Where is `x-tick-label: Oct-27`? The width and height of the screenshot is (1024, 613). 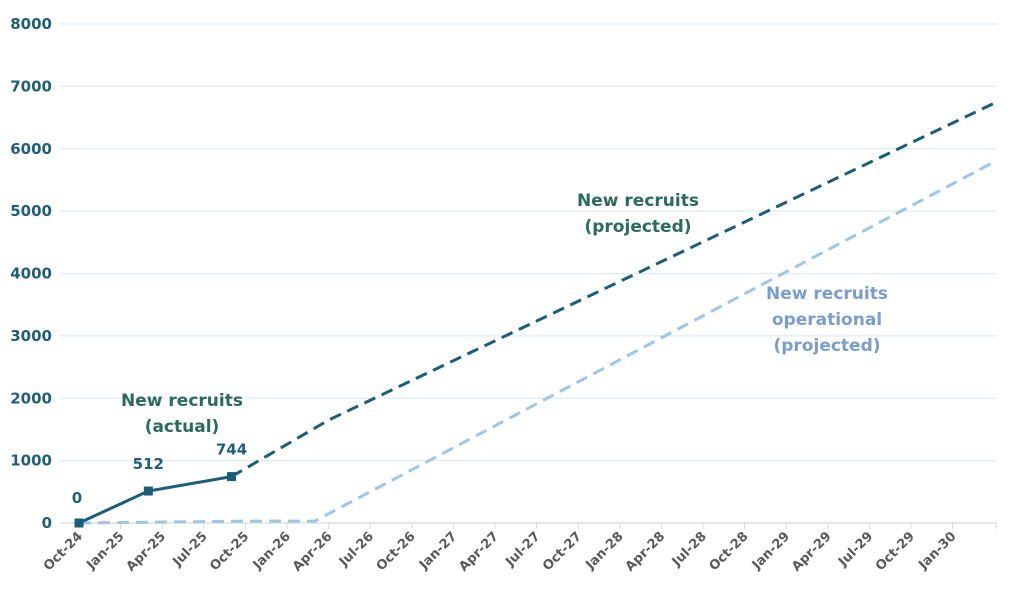 x-tick-label: Oct-27 is located at coordinates (562, 551).